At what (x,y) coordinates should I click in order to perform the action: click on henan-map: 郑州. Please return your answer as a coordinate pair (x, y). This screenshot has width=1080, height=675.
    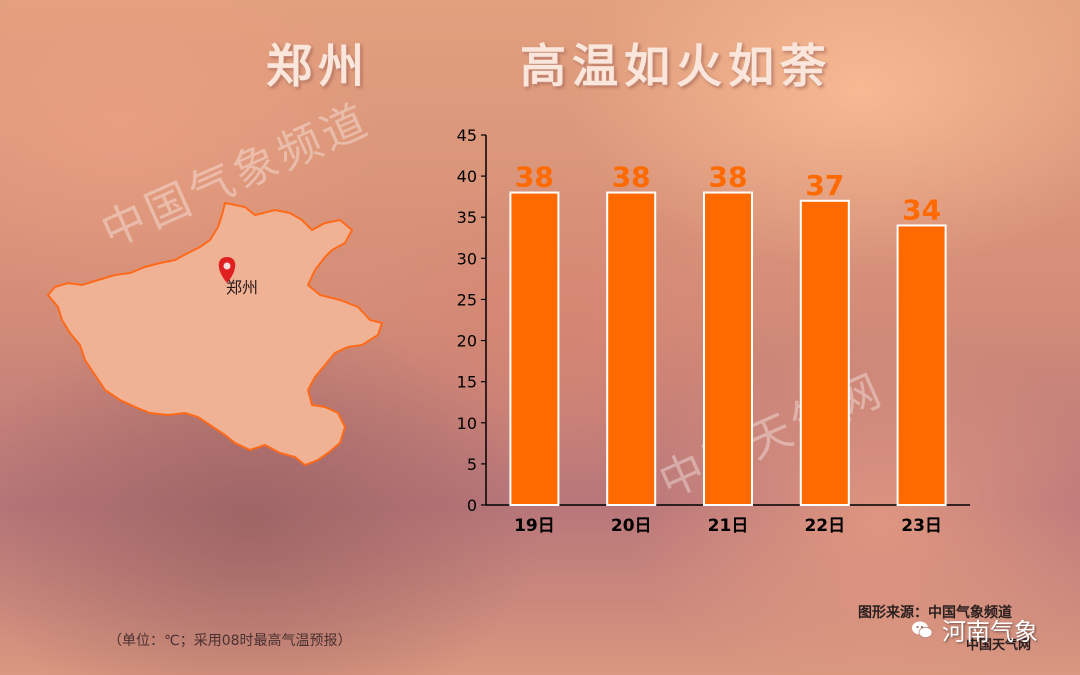
    Looking at the image, I should click on (215, 334).